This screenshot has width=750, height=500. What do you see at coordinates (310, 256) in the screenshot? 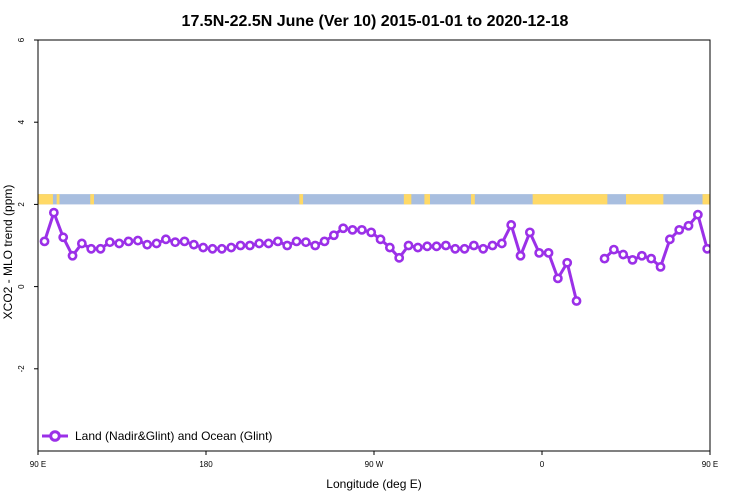
I see `series-line` at bounding box center [310, 256].